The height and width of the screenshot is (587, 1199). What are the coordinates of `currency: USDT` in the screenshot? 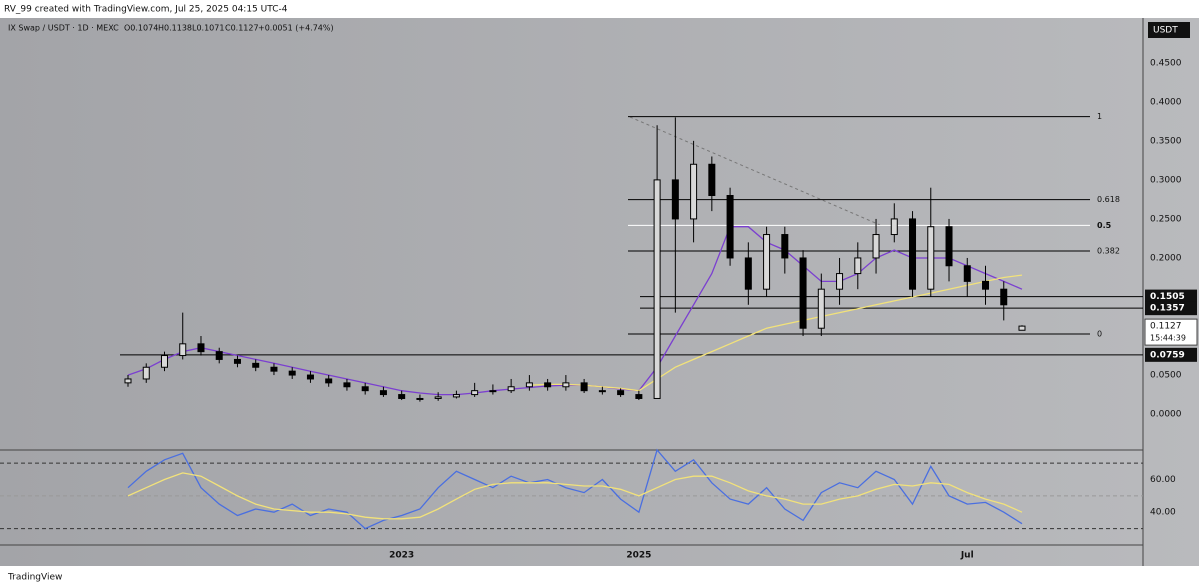 It's located at (1165, 31).